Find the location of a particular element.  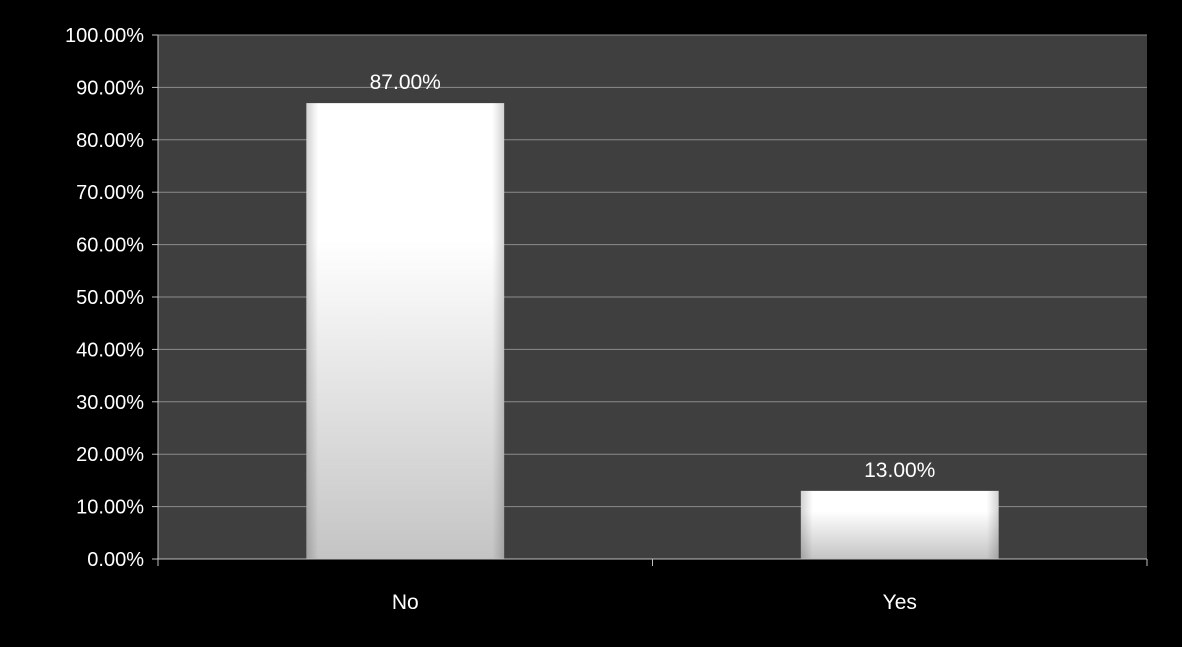

y-tick-label: 80.00% is located at coordinates (110, 141).